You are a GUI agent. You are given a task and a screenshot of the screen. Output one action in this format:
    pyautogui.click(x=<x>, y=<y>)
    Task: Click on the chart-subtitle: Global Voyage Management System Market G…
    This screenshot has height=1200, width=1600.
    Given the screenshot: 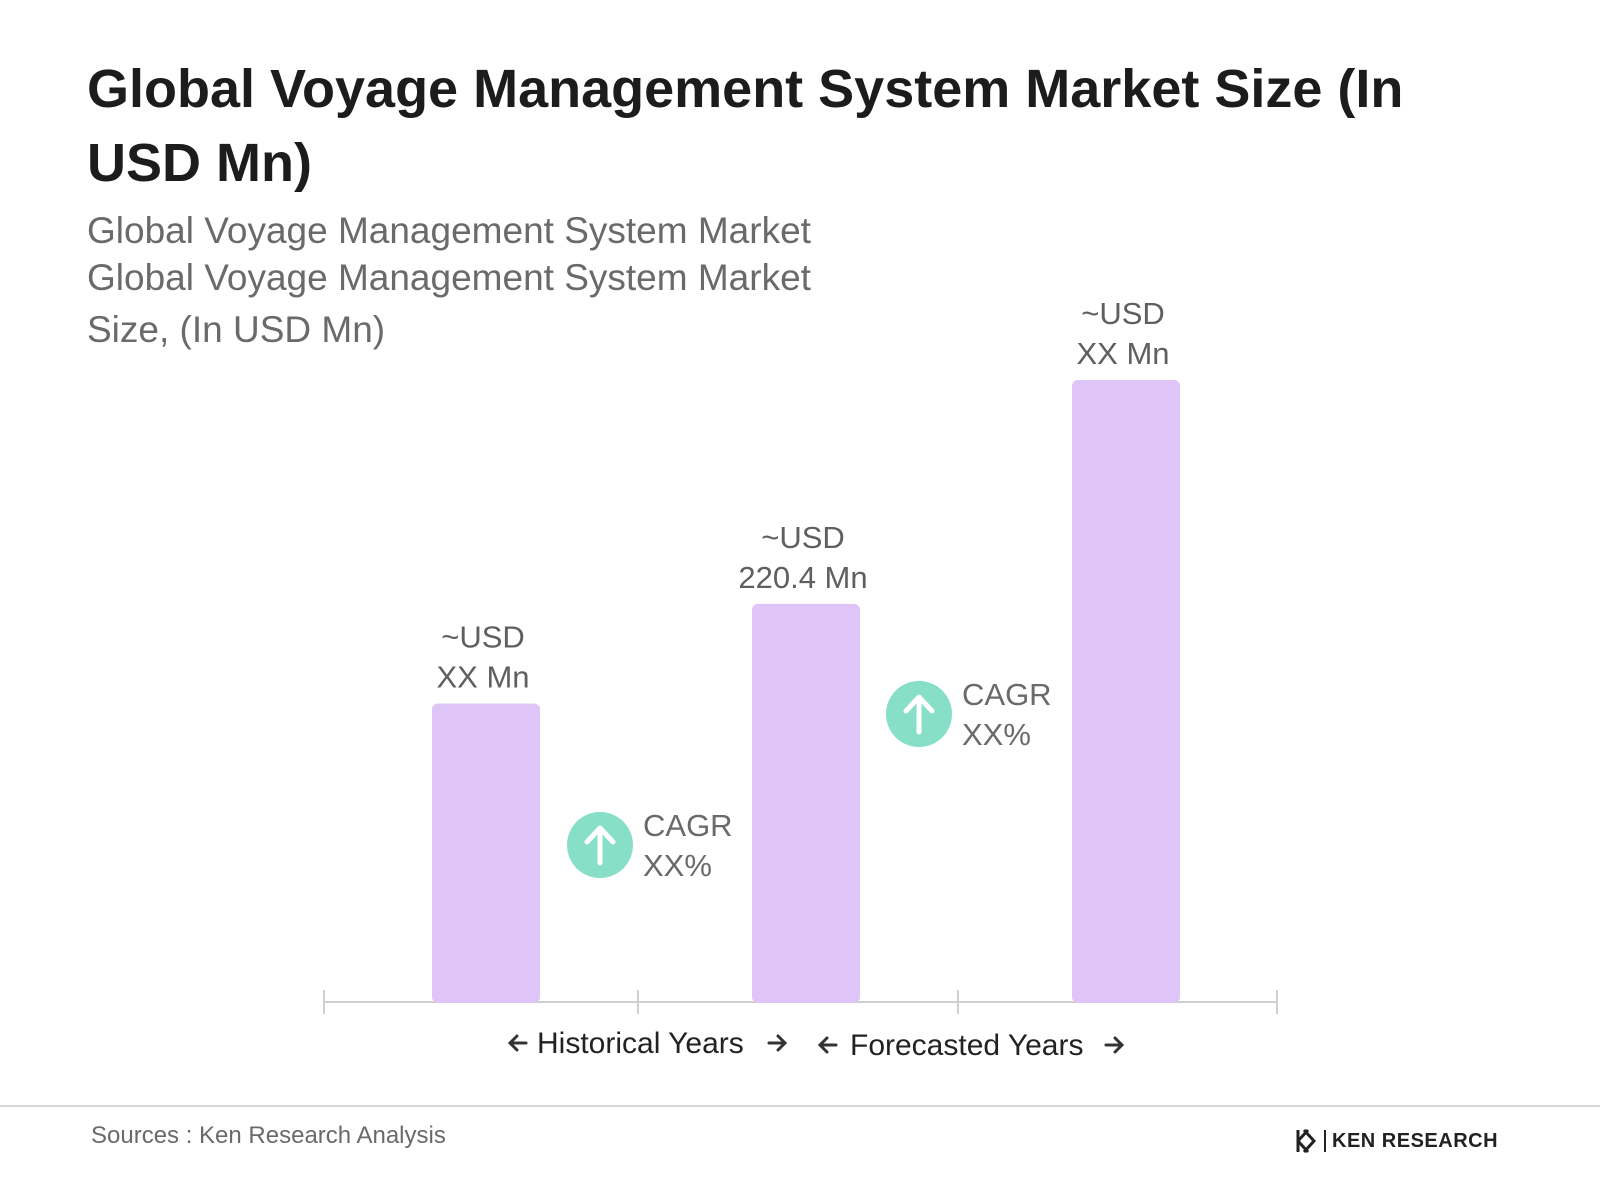 What is the action you would take?
    pyautogui.click(x=487, y=280)
    